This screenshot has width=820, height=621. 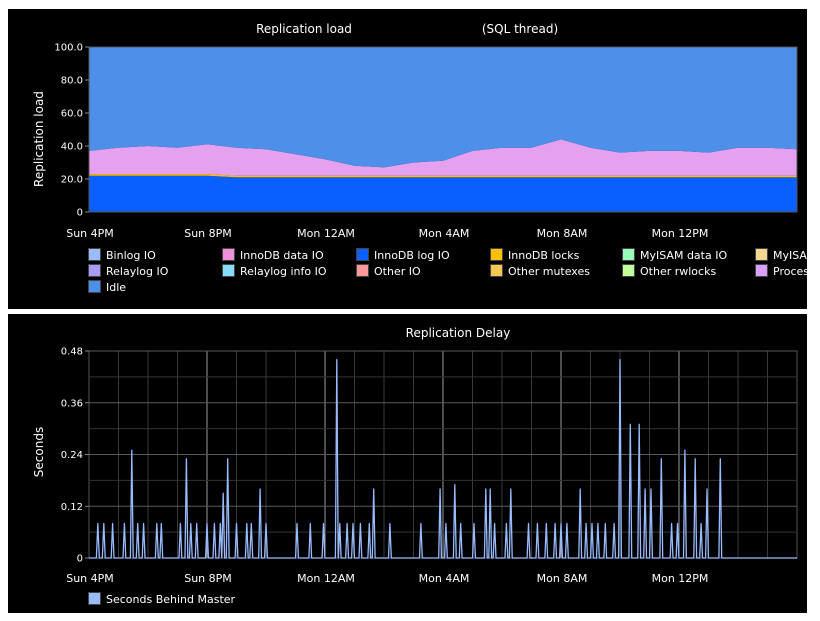 What do you see at coordinates (39, 452) in the screenshot?
I see `y-axis-label: Seconds` at bounding box center [39, 452].